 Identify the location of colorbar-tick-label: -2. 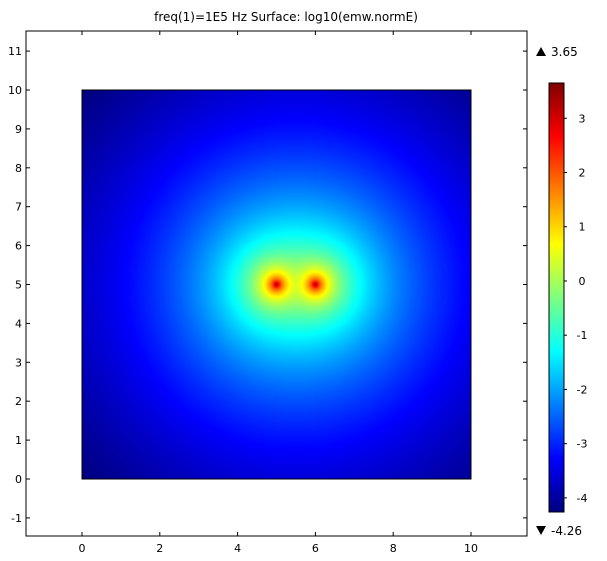
(582, 389).